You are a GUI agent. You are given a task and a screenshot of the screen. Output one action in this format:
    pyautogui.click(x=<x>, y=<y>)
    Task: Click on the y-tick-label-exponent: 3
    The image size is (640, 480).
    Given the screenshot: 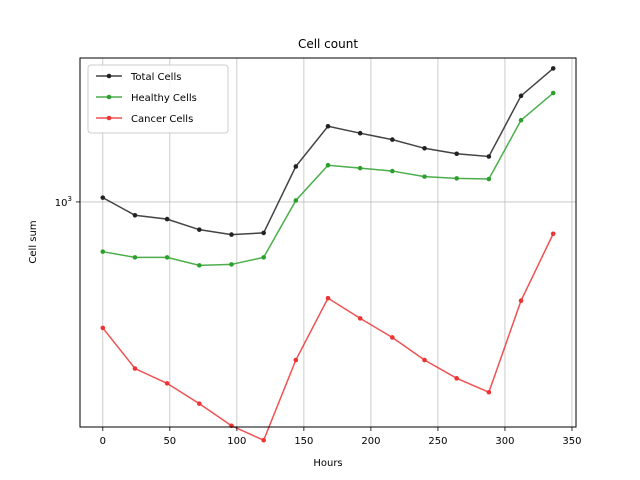 What is the action you would take?
    pyautogui.click(x=70, y=199)
    